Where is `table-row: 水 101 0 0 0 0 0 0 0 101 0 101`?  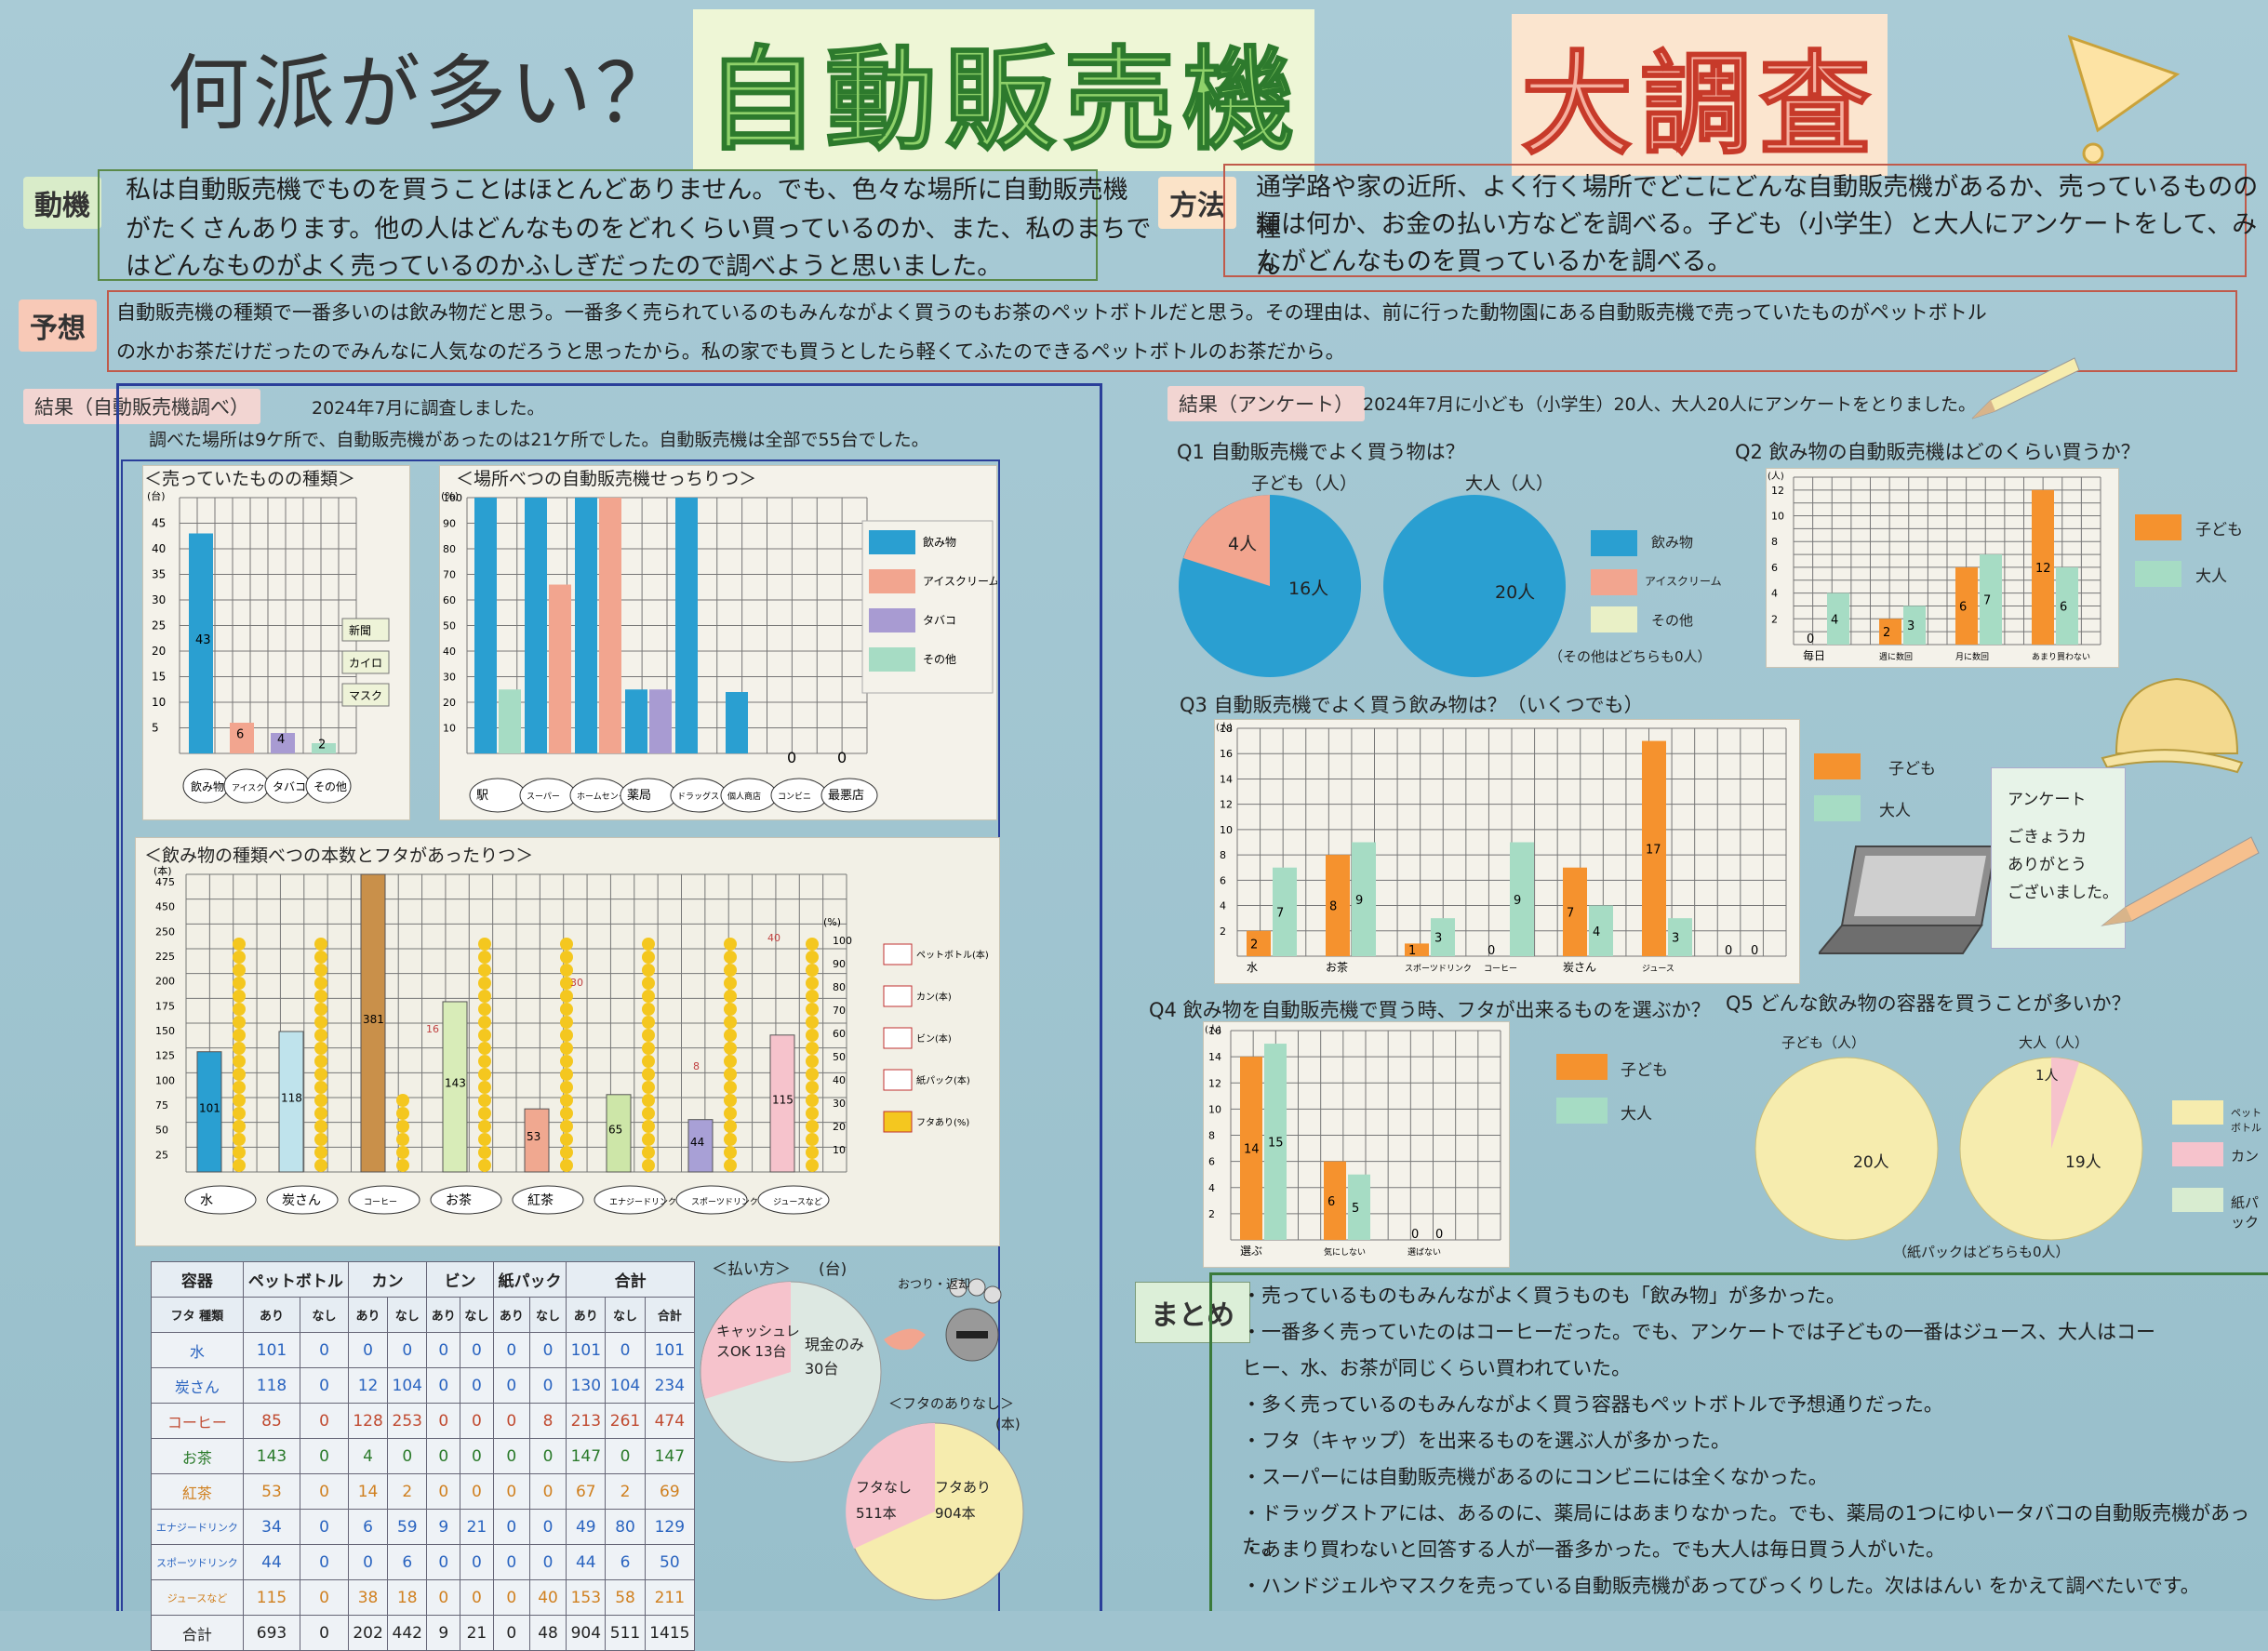 table-row: 水 101 0 0 0 0 0 0 0 101 0 101 is located at coordinates (424, 1350).